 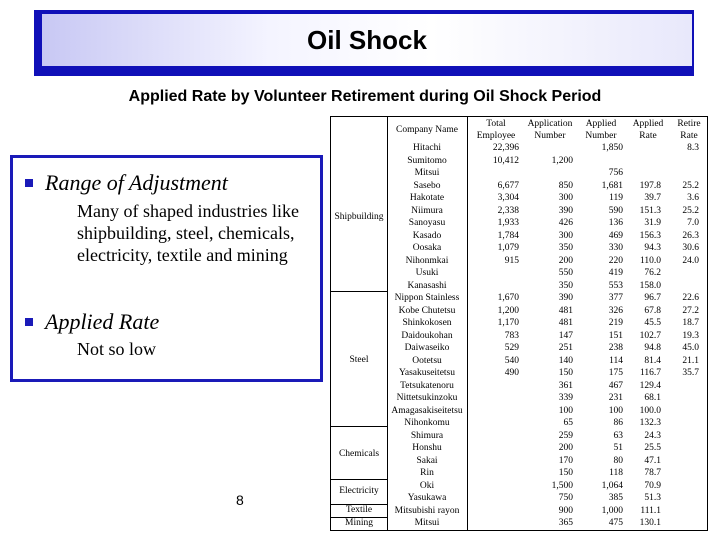 I want to click on applied-number-cell: 219, so click(x=615, y=323).